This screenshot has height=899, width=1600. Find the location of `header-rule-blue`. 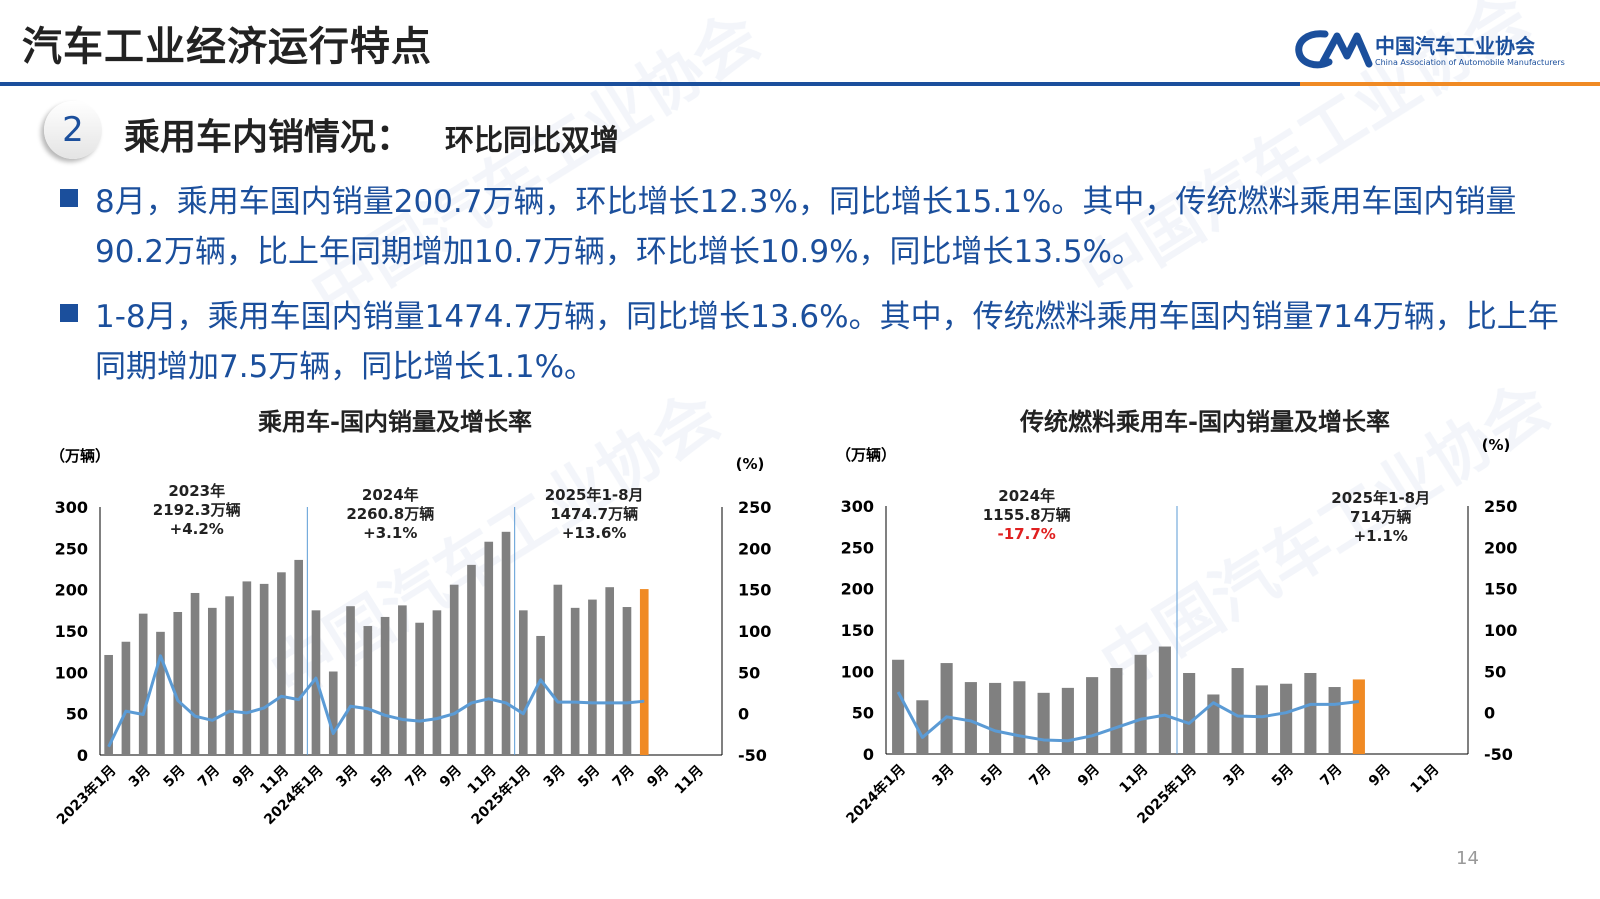

header-rule-blue is located at coordinates (650, 84).